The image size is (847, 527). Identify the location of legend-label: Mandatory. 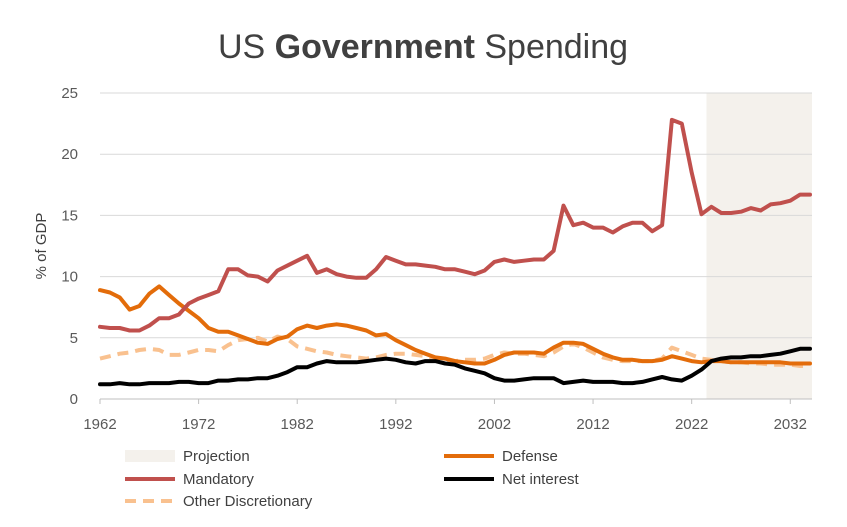
(218, 479).